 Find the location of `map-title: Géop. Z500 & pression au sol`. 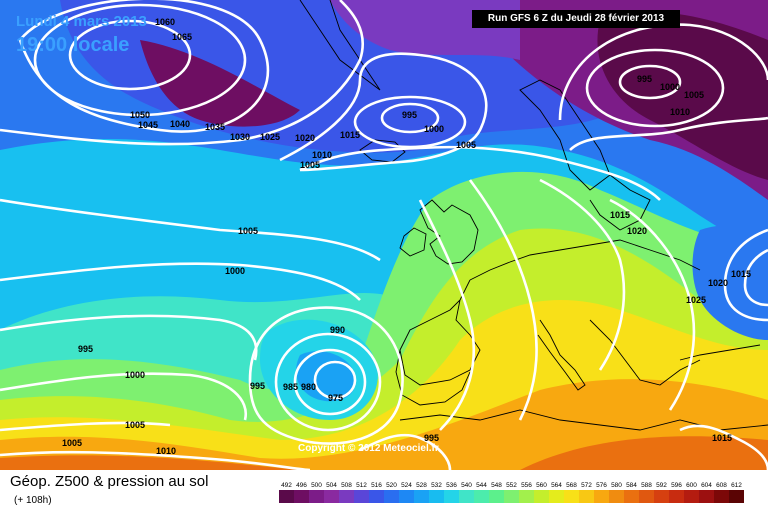

map-title: Géop. Z500 & pression au sol is located at coordinates (109, 481).